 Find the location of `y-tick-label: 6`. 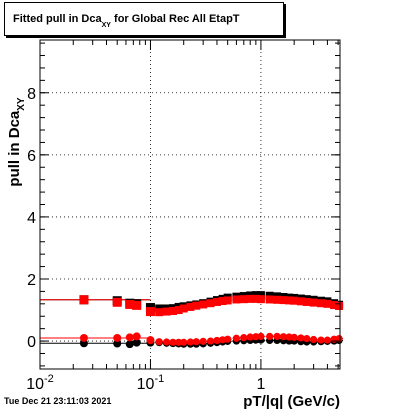

y-tick-label: 6 is located at coordinates (31, 156).